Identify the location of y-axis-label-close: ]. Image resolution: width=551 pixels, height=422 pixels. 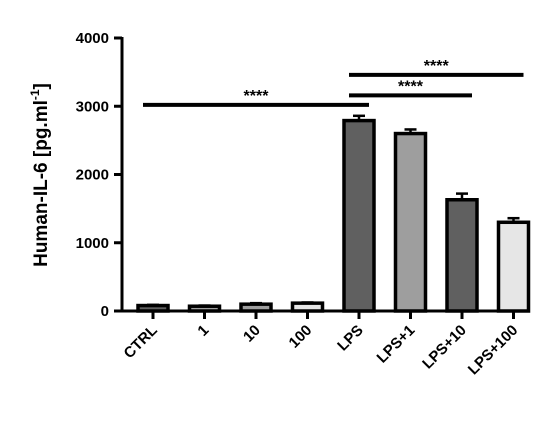
(41, 86).